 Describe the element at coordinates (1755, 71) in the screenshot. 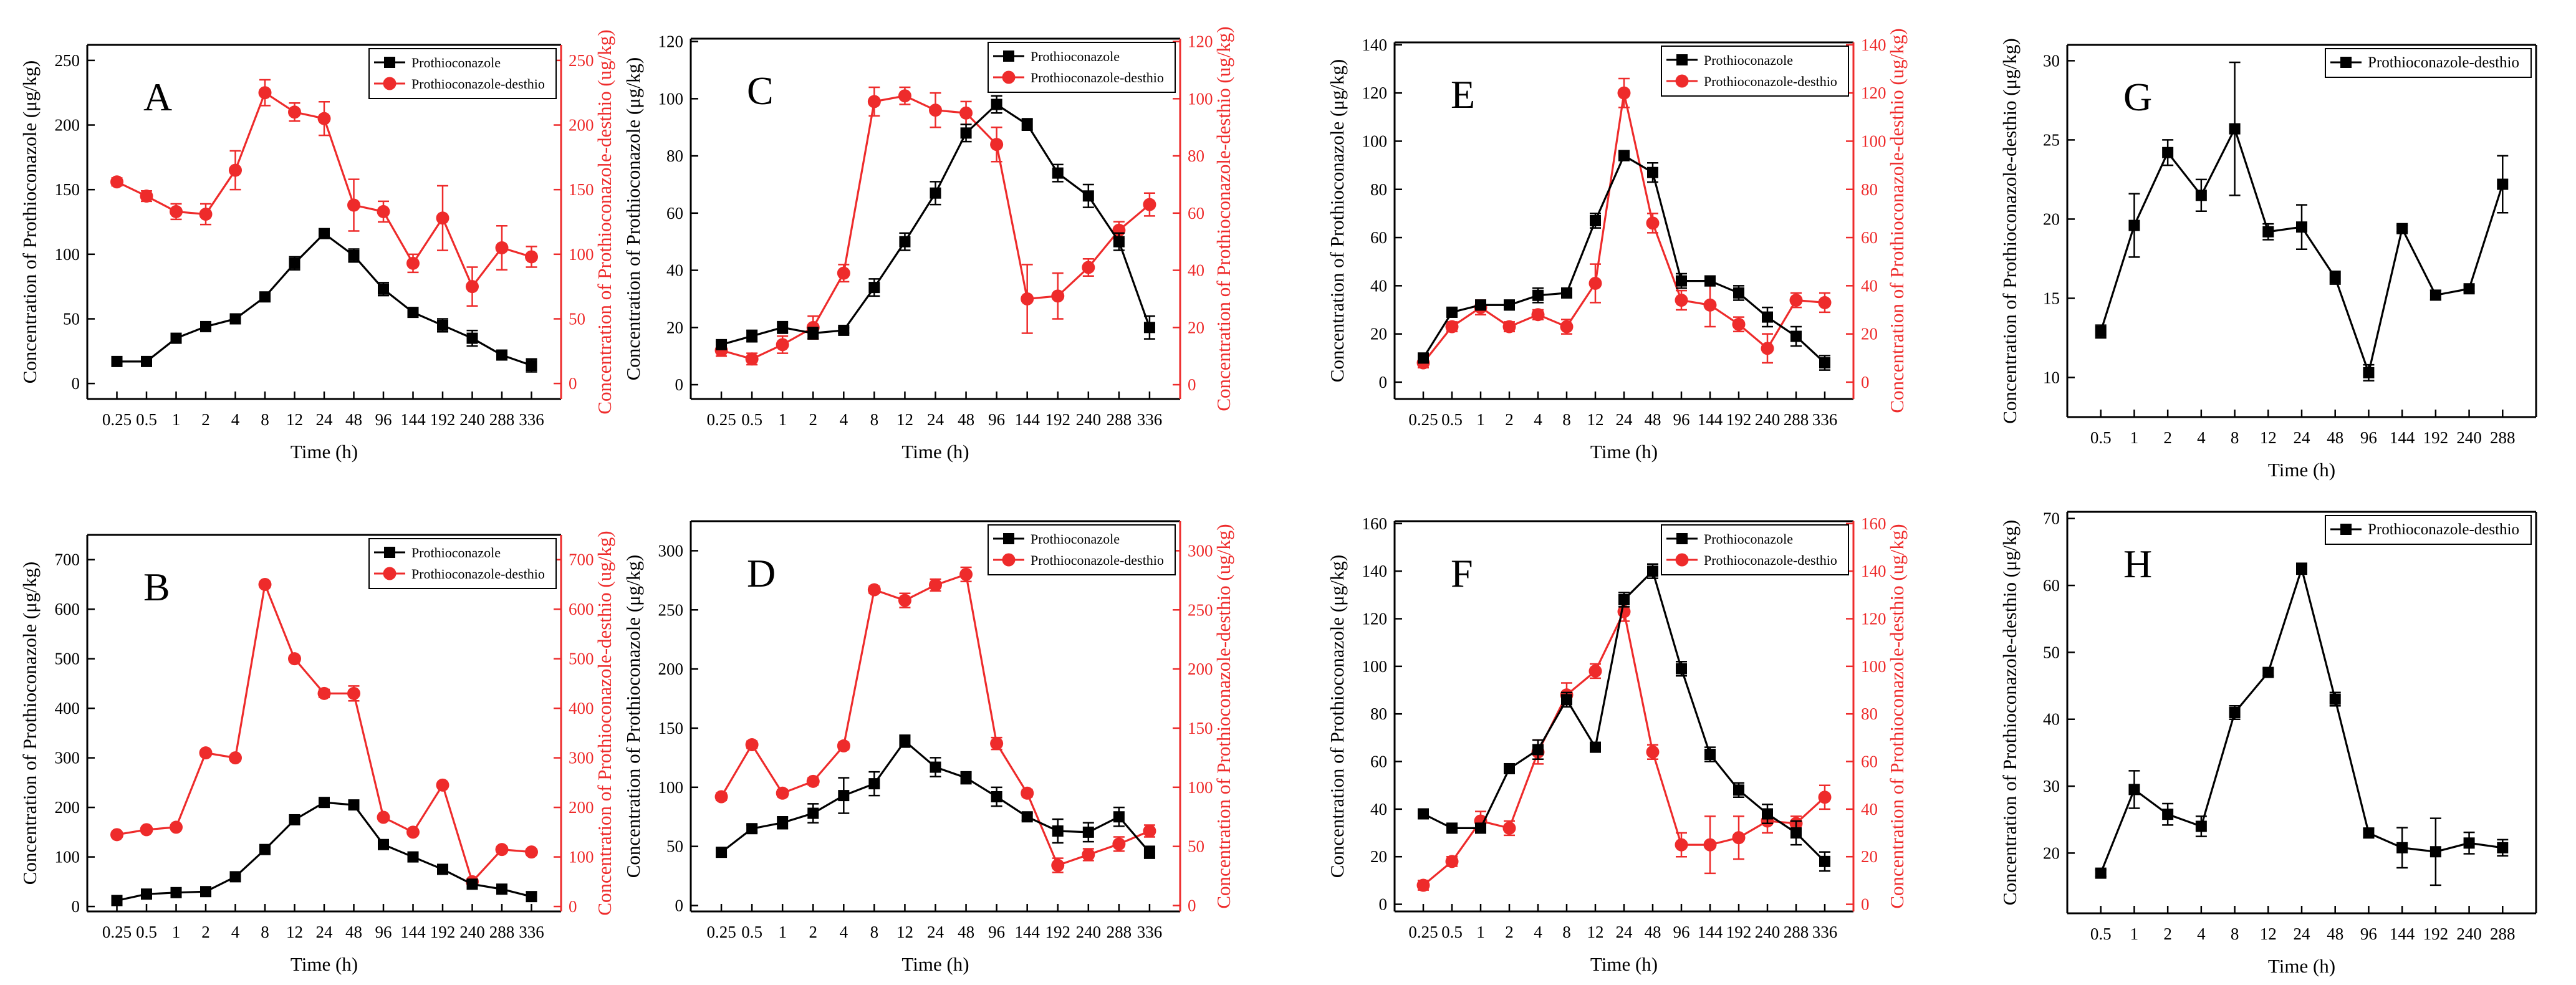

I see `legend: Prothioconazole Prothioconazole-desthio` at that location.